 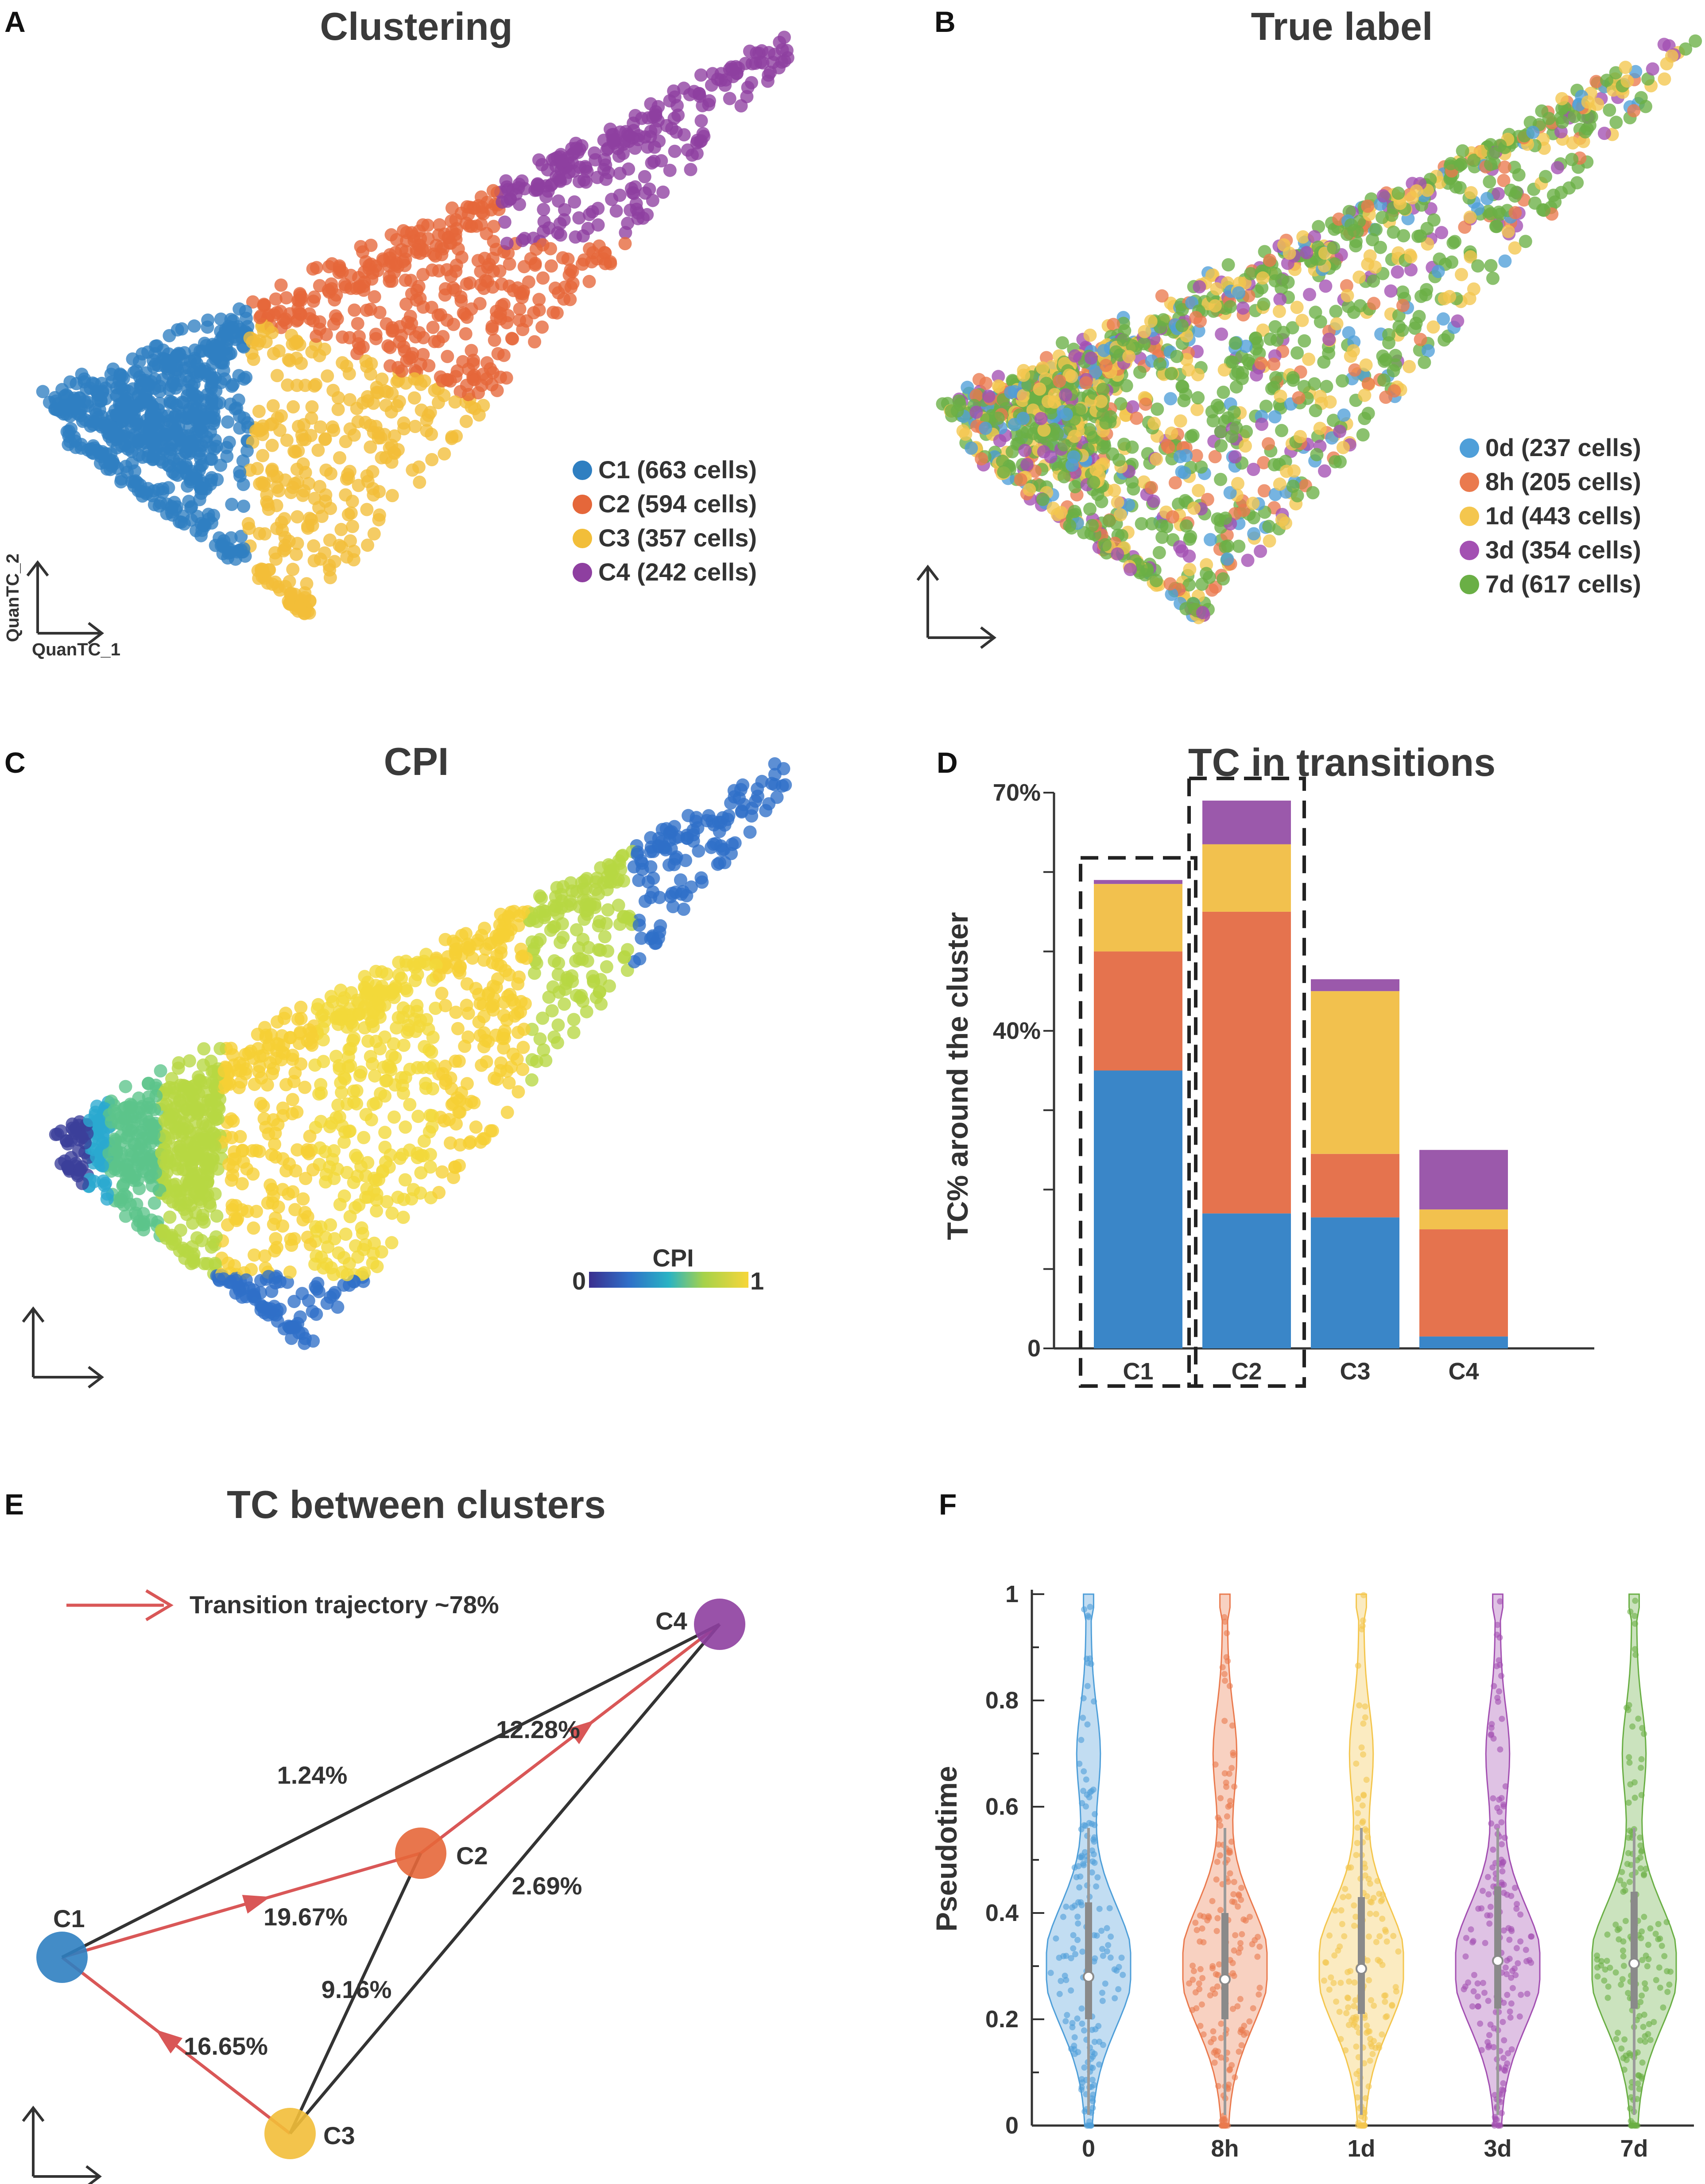 What do you see at coordinates (1246, 1371) in the screenshot?
I see `x-tick-label: C2` at bounding box center [1246, 1371].